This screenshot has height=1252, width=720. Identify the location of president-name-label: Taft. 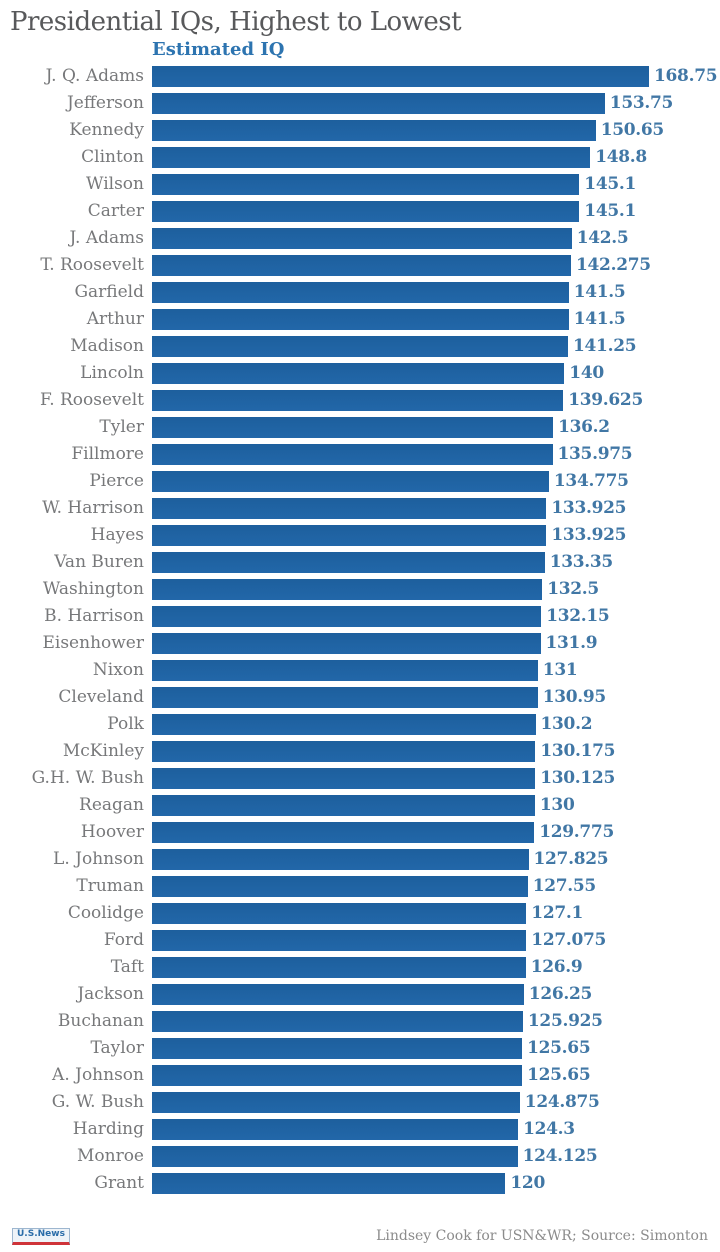
(127, 967).